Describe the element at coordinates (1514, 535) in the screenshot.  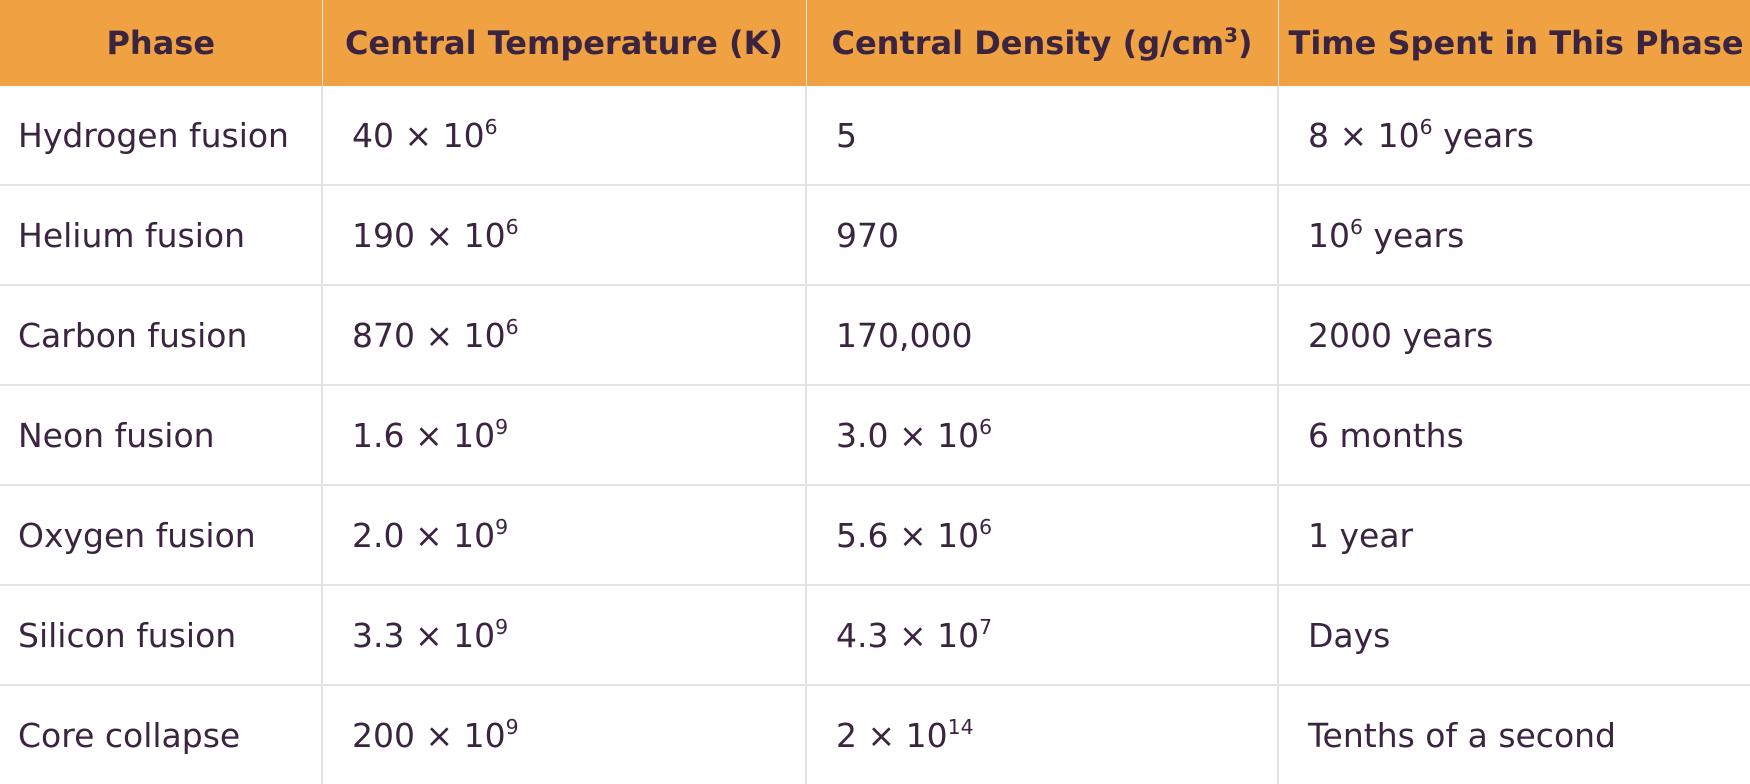
I see `cell-time-spent: 1 year` at that location.